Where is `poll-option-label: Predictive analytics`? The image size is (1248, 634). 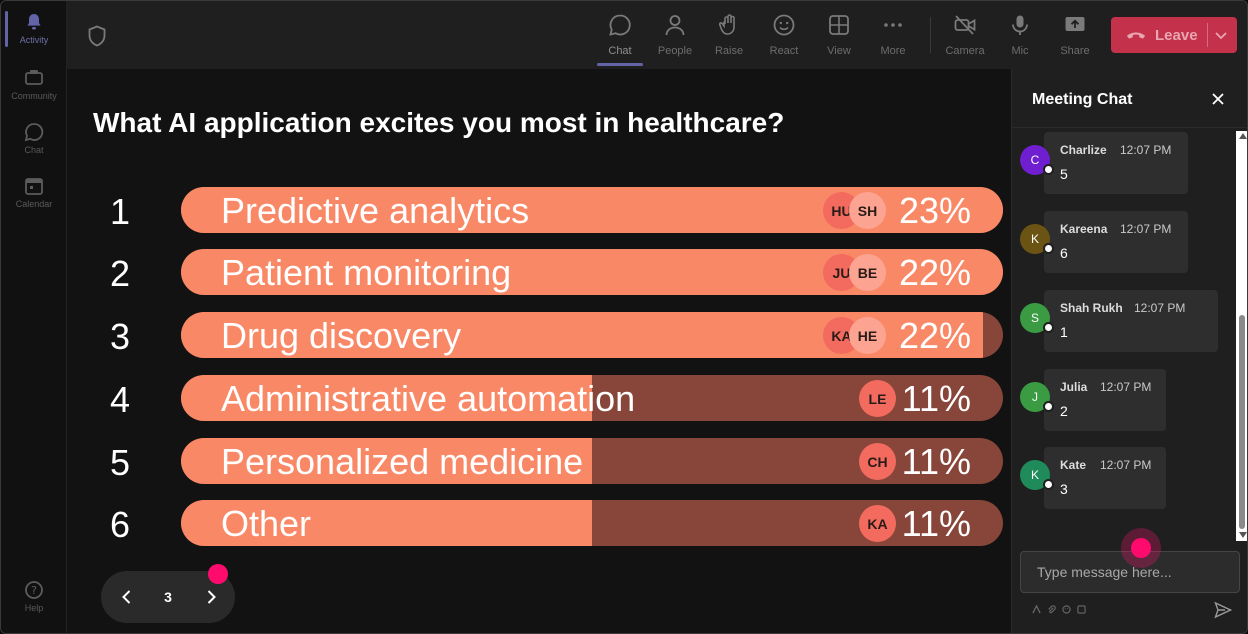 poll-option-label: Predictive analytics is located at coordinates (375, 210).